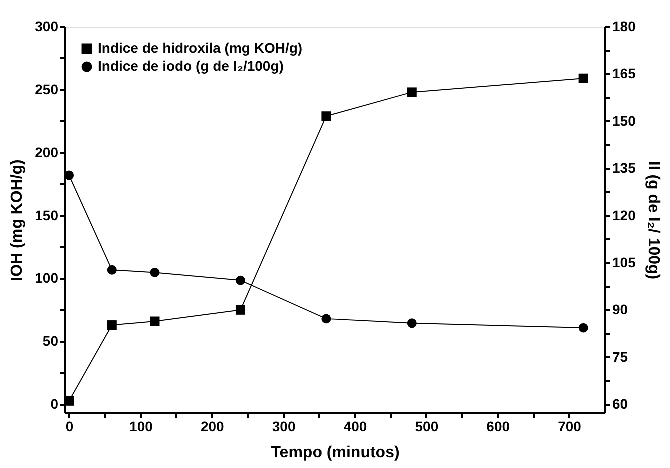 This screenshot has height=468, width=670. Describe the element at coordinates (47, 152) in the screenshot. I see `y-tick-label: 200` at that location.